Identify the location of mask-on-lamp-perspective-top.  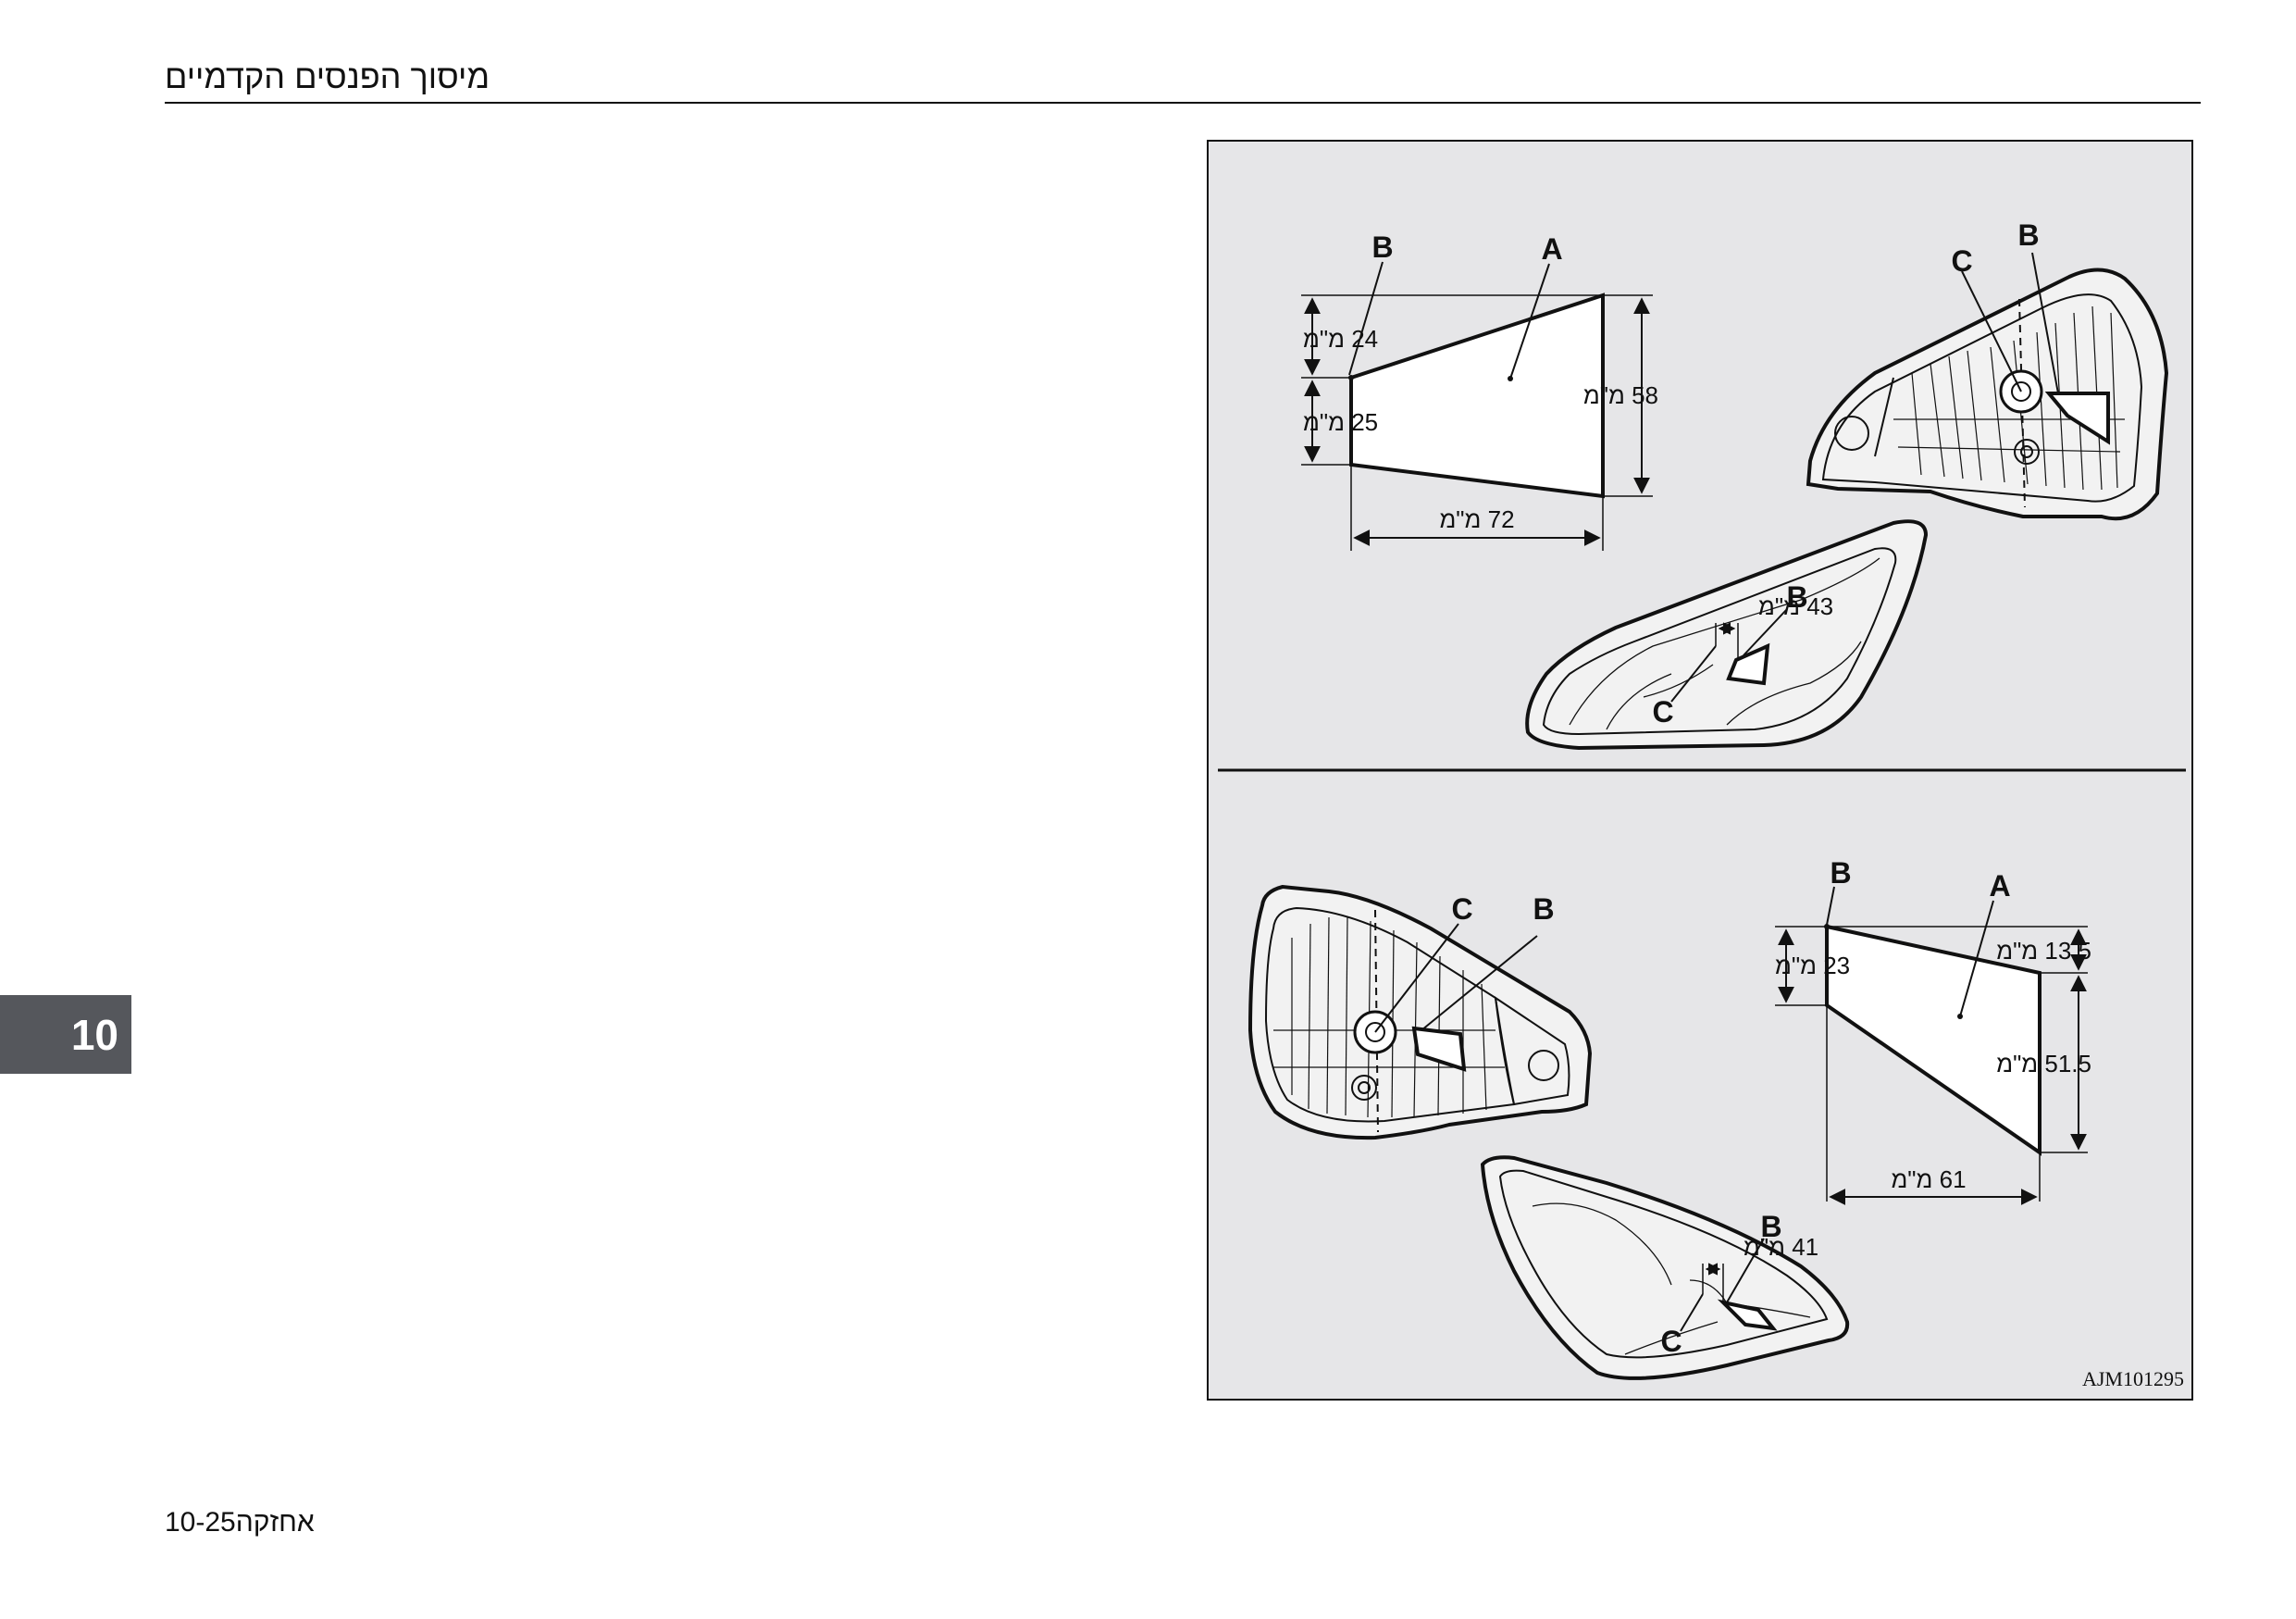
(1748, 664).